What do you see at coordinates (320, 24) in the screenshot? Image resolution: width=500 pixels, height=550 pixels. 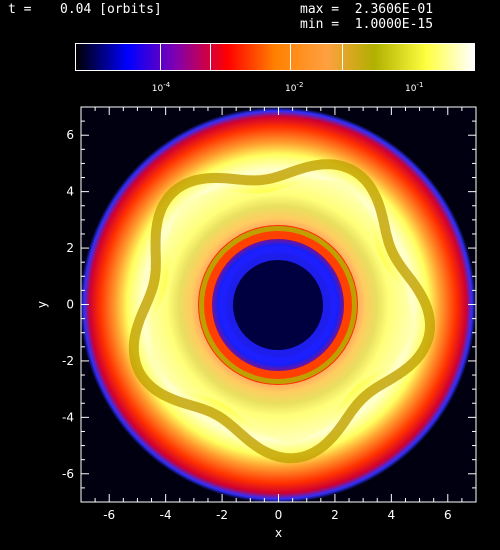 I see `min-label: min =` at bounding box center [320, 24].